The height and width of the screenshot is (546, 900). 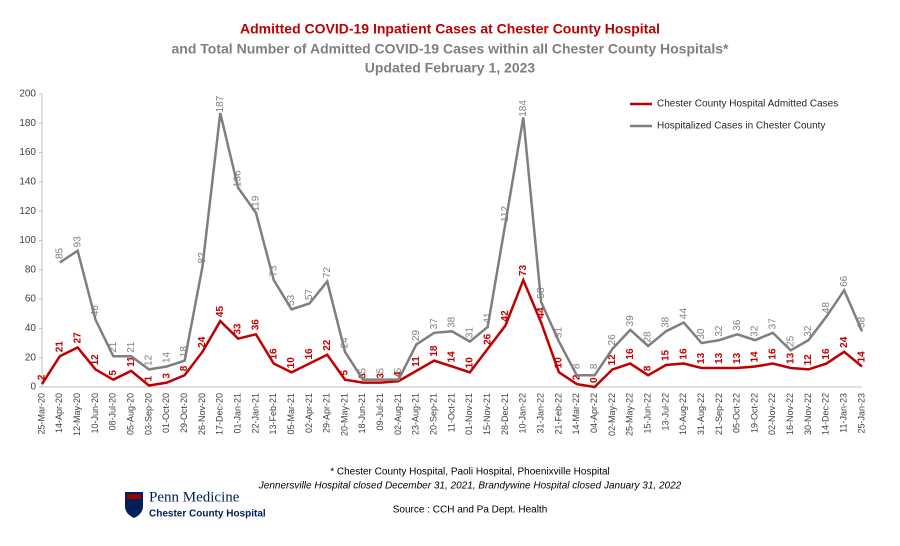 What do you see at coordinates (291, 300) in the screenshot?
I see `data-label: 53` at bounding box center [291, 300].